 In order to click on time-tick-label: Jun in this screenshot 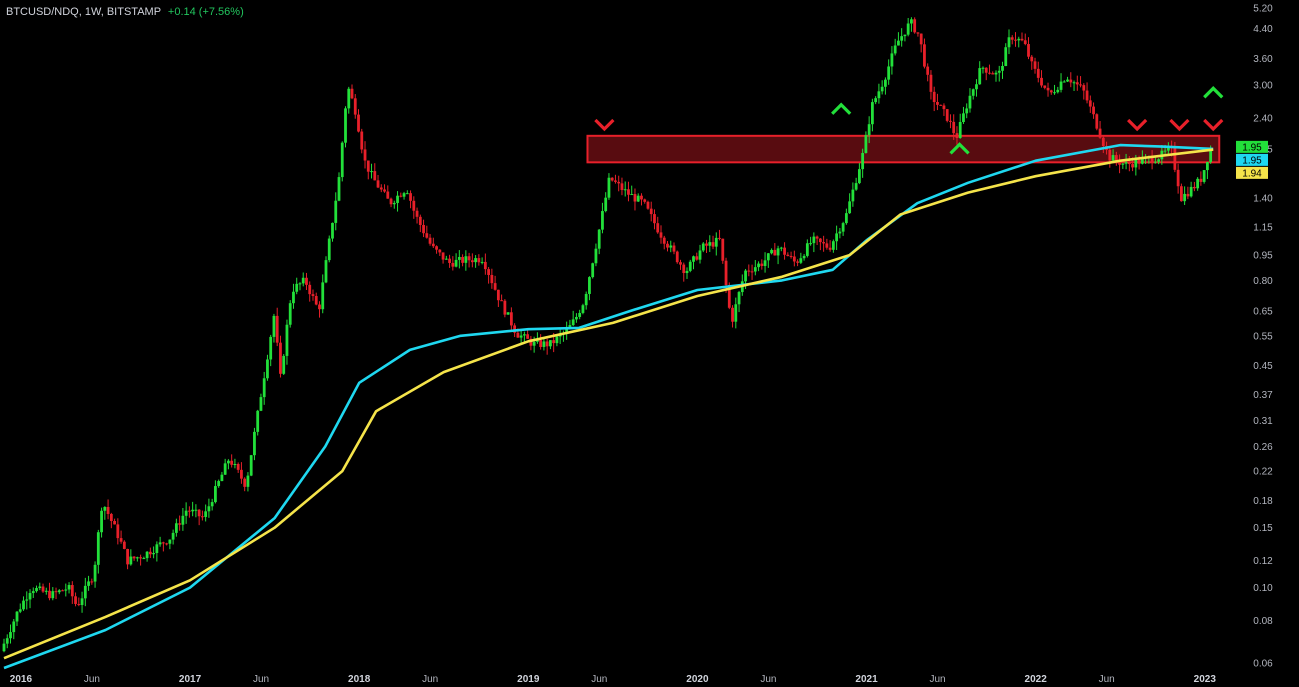, I will do `click(430, 679)`.